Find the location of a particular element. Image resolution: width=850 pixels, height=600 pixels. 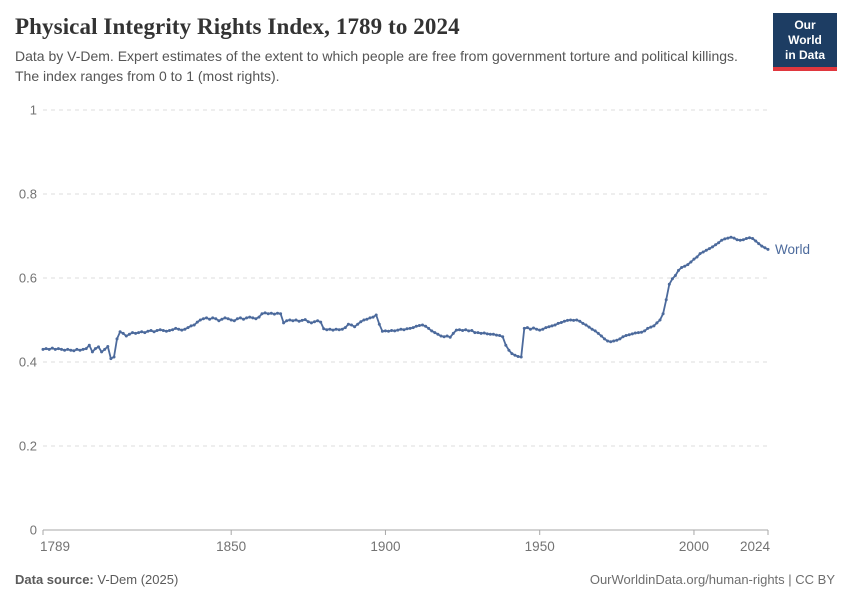

owid-logo: Our World in Data is located at coordinates (805, 42).